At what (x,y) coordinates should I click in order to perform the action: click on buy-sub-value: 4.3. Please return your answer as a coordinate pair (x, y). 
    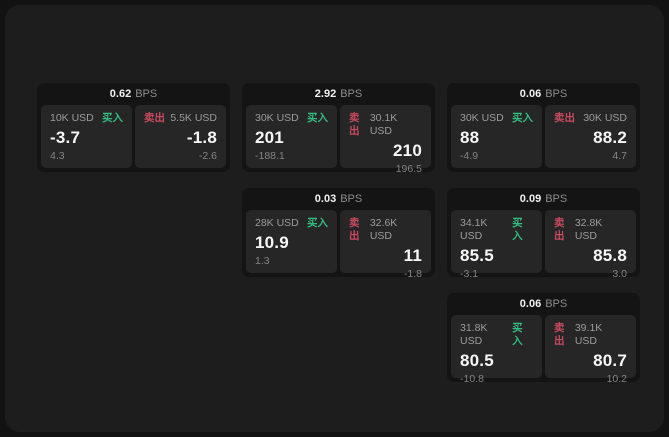
    Looking at the image, I should click on (57, 156).